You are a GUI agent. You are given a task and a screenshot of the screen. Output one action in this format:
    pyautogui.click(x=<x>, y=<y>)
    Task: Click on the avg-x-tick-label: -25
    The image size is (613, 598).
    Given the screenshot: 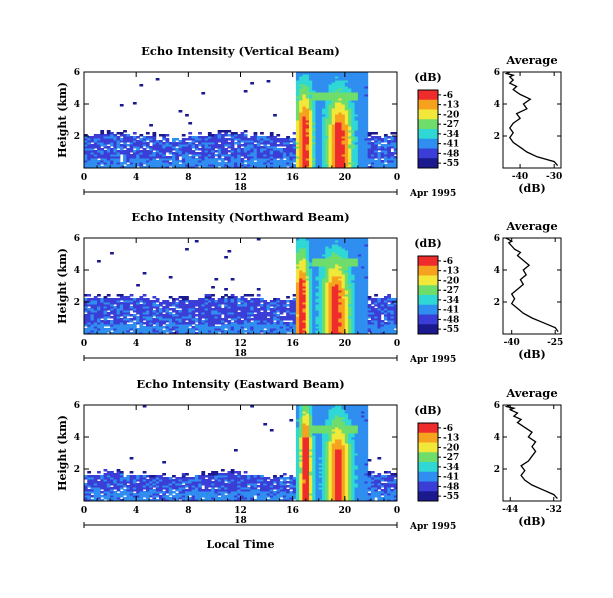 What is the action you would take?
    pyautogui.click(x=555, y=343)
    